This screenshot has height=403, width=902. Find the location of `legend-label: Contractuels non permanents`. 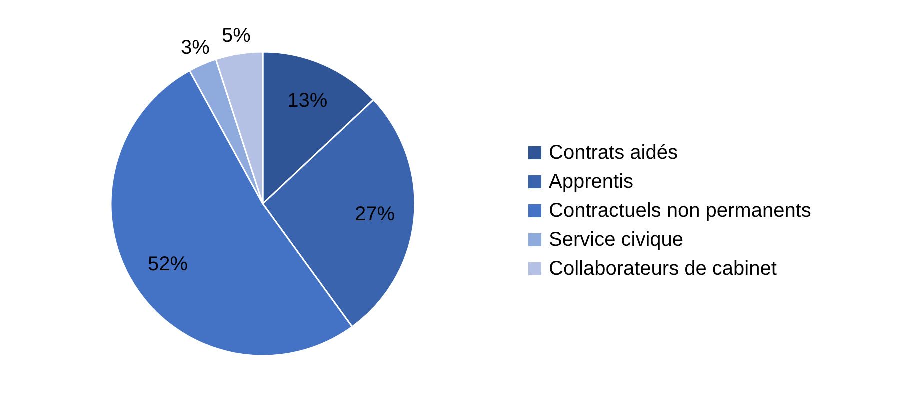

legend-label: Contractuels non permanents is located at coordinates (680, 211).